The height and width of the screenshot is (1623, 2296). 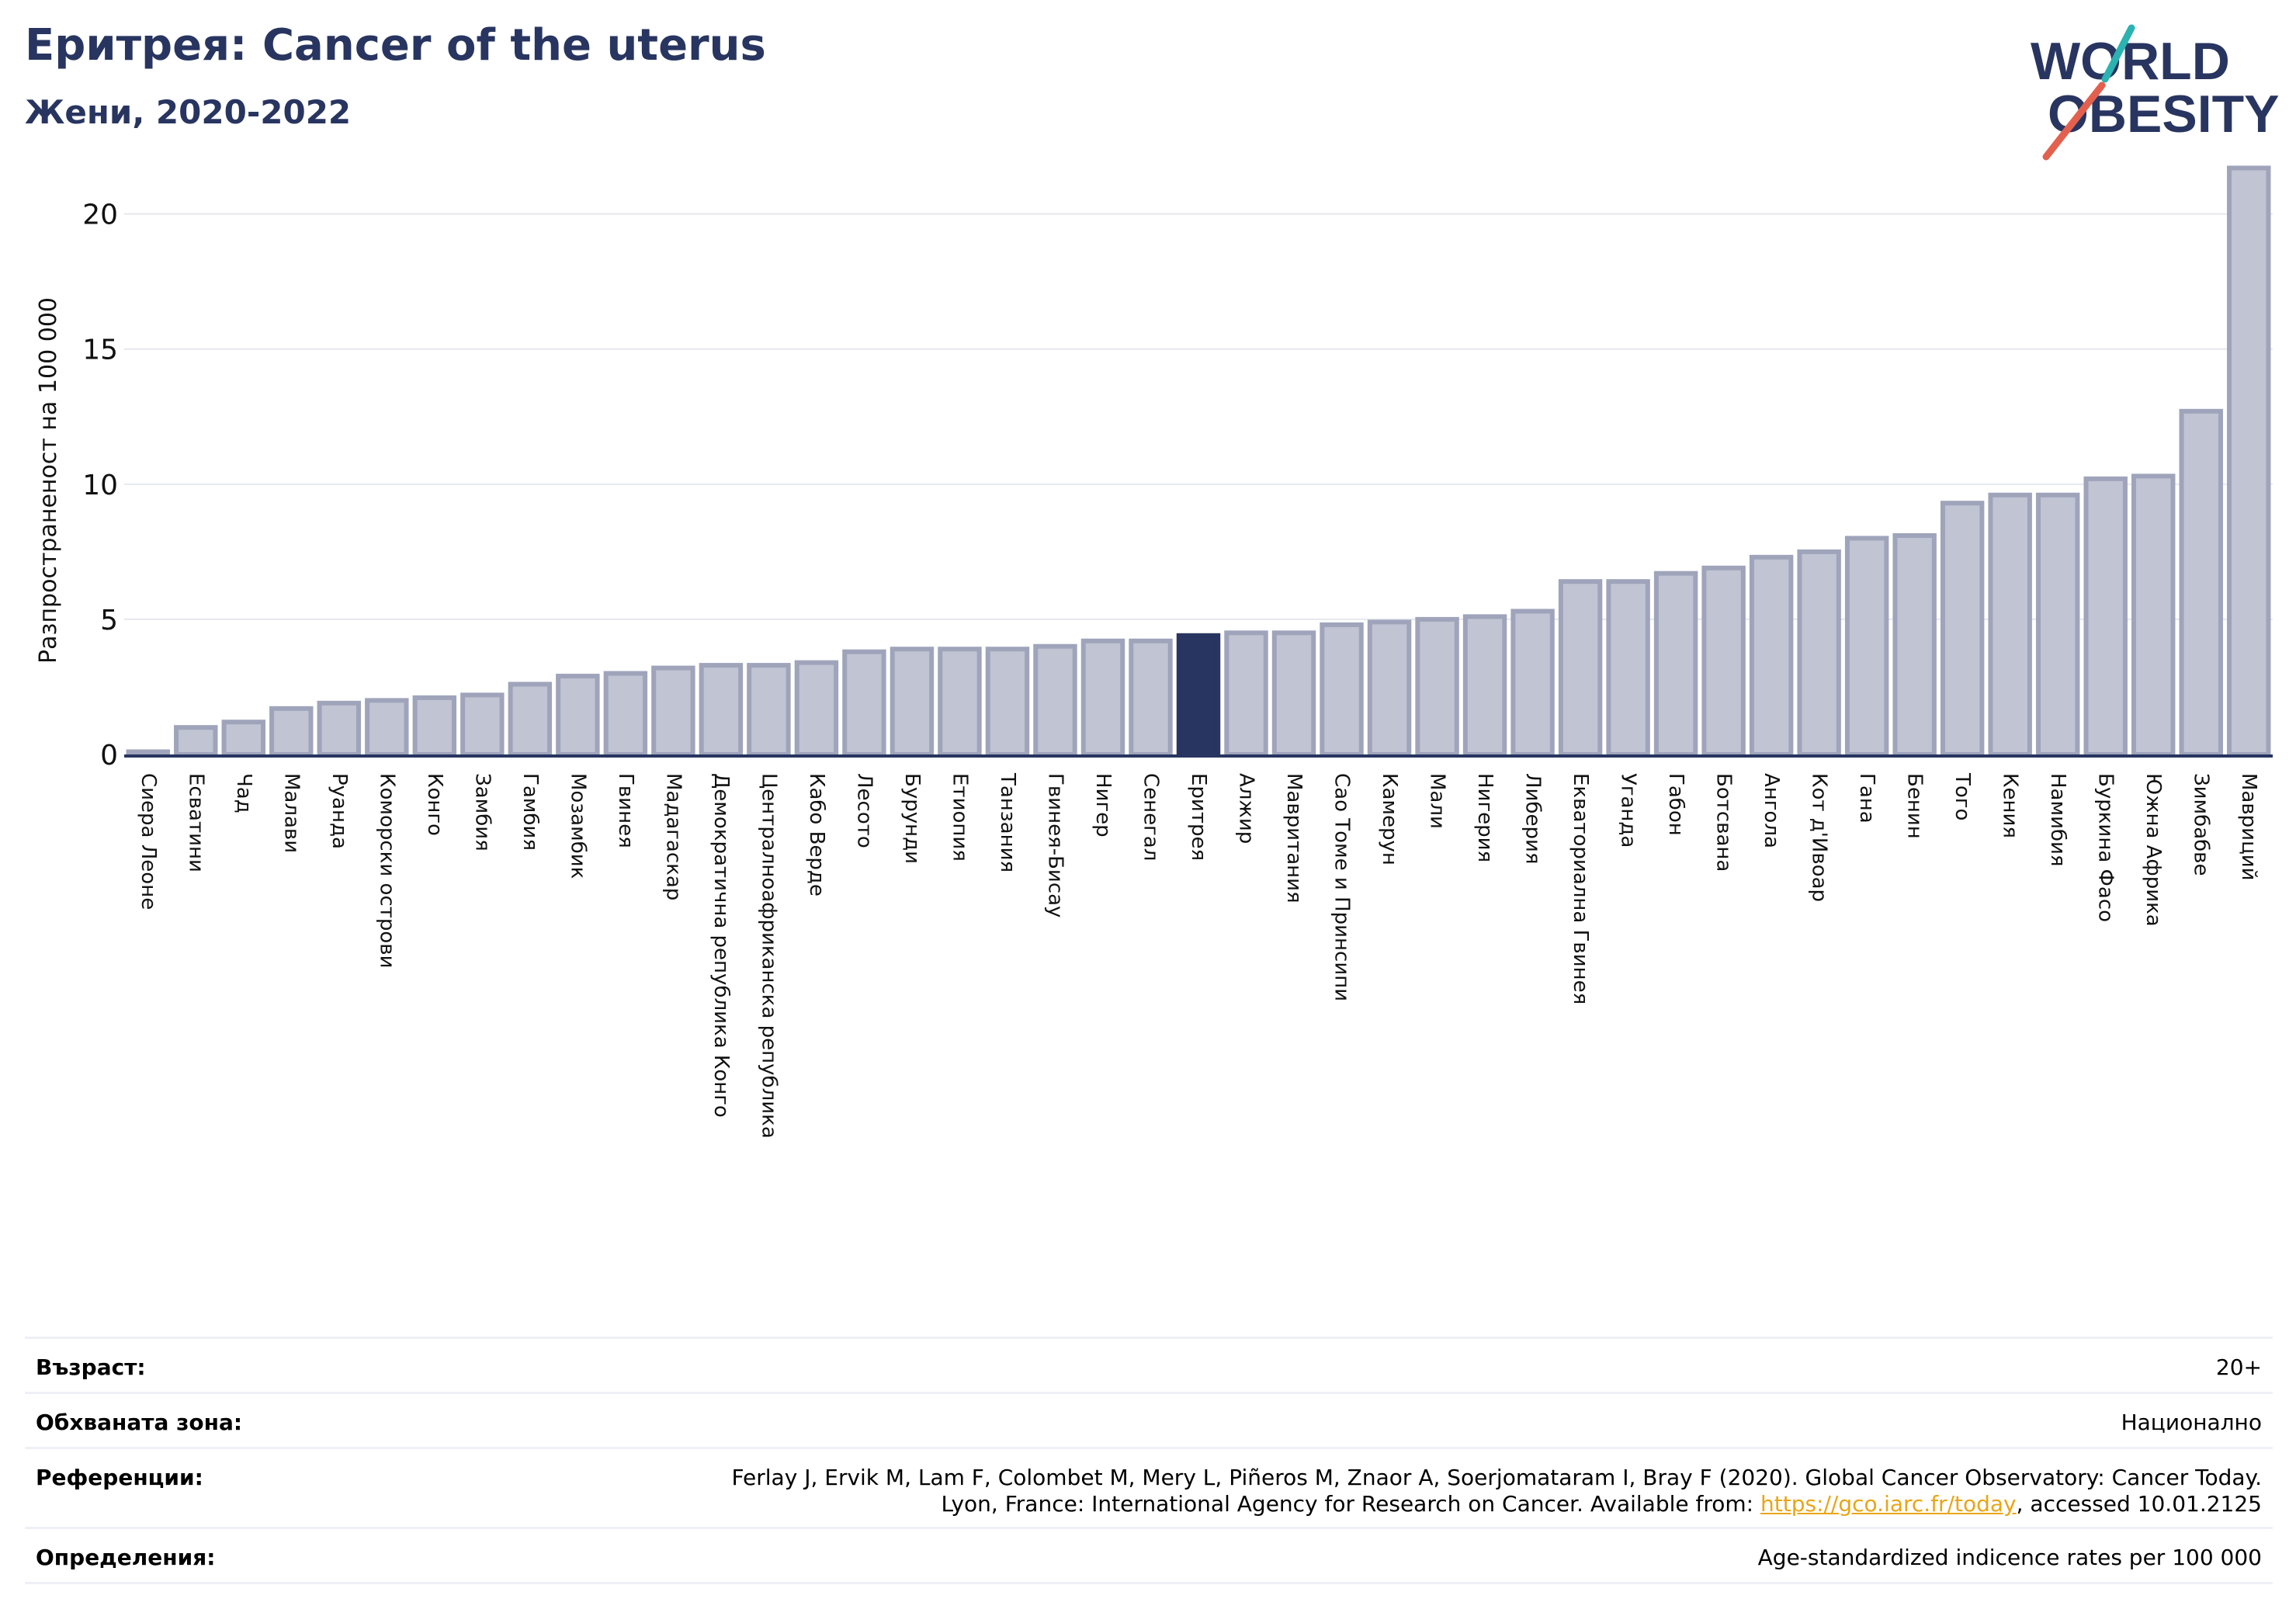 I want to click on logo-word-obesity: OBESITY, so click(x=2164, y=114).